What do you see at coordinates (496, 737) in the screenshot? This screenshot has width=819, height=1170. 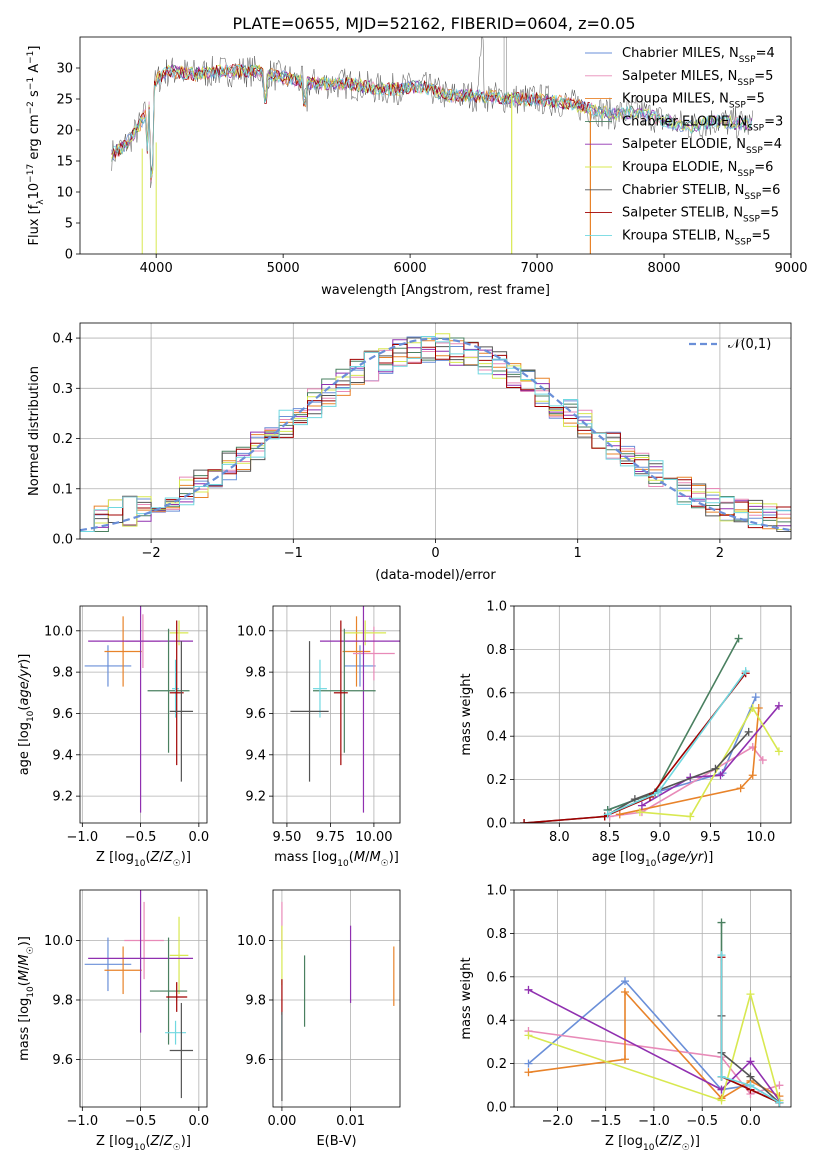 I see `y-tick-label: 0.4` at bounding box center [496, 737].